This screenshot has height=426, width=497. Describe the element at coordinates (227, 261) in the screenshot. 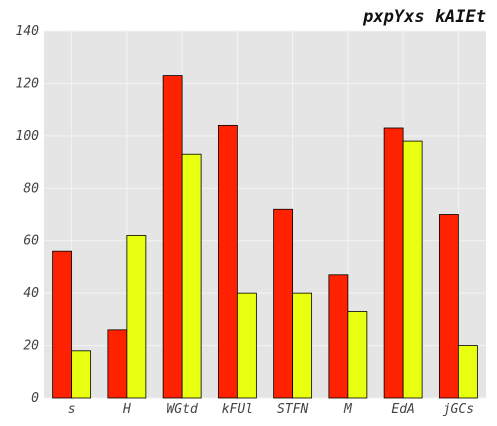

I see `bar-series-1-kFUl` at that location.